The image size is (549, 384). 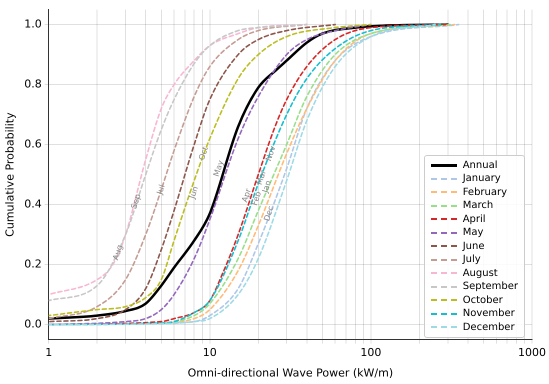 I want to click on y-tick-label: 0.2, so click(x=33, y=263).